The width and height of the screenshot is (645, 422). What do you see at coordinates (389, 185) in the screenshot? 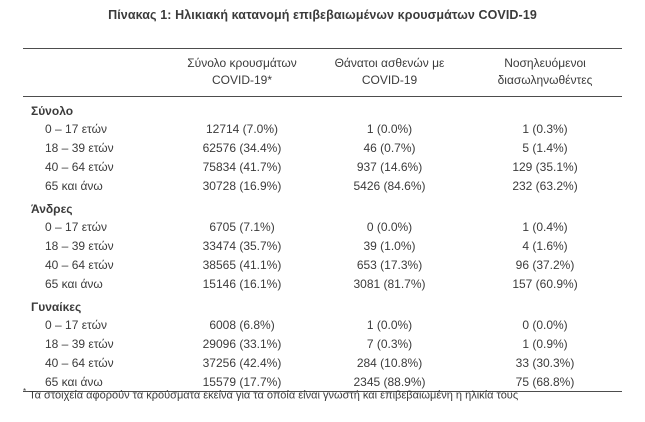
I see `deaths-cell: 5426 (84.6%)` at bounding box center [389, 185].